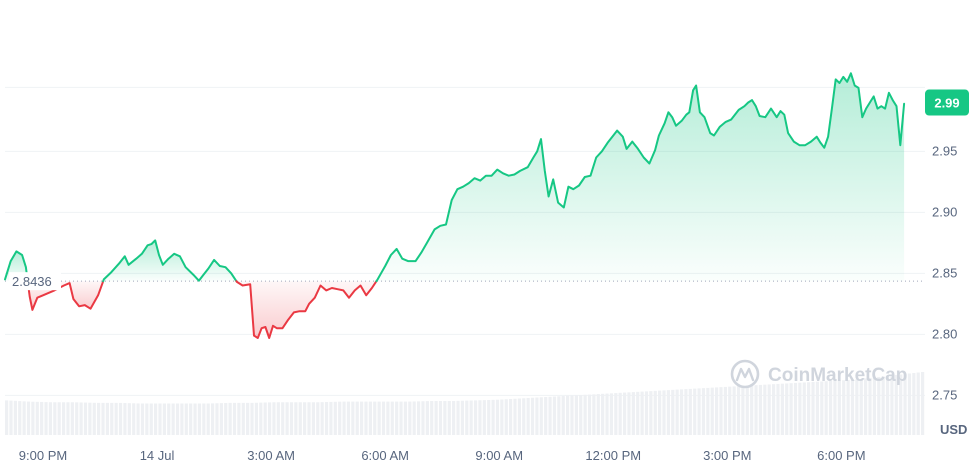 Image resolution: width=978 pixels, height=475 pixels. Describe the element at coordinates (727, 455) in the screenshot. I see `x-tick-label: 3:00 PM` at that location.